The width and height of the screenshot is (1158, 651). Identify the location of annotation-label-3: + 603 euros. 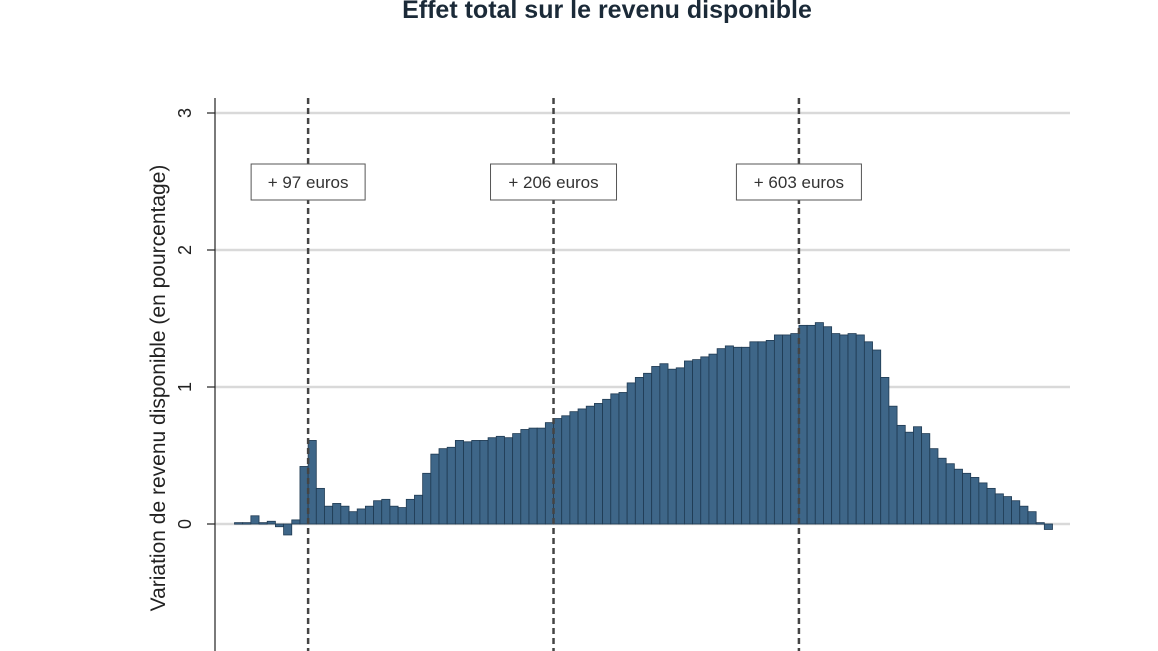
(799, 182).